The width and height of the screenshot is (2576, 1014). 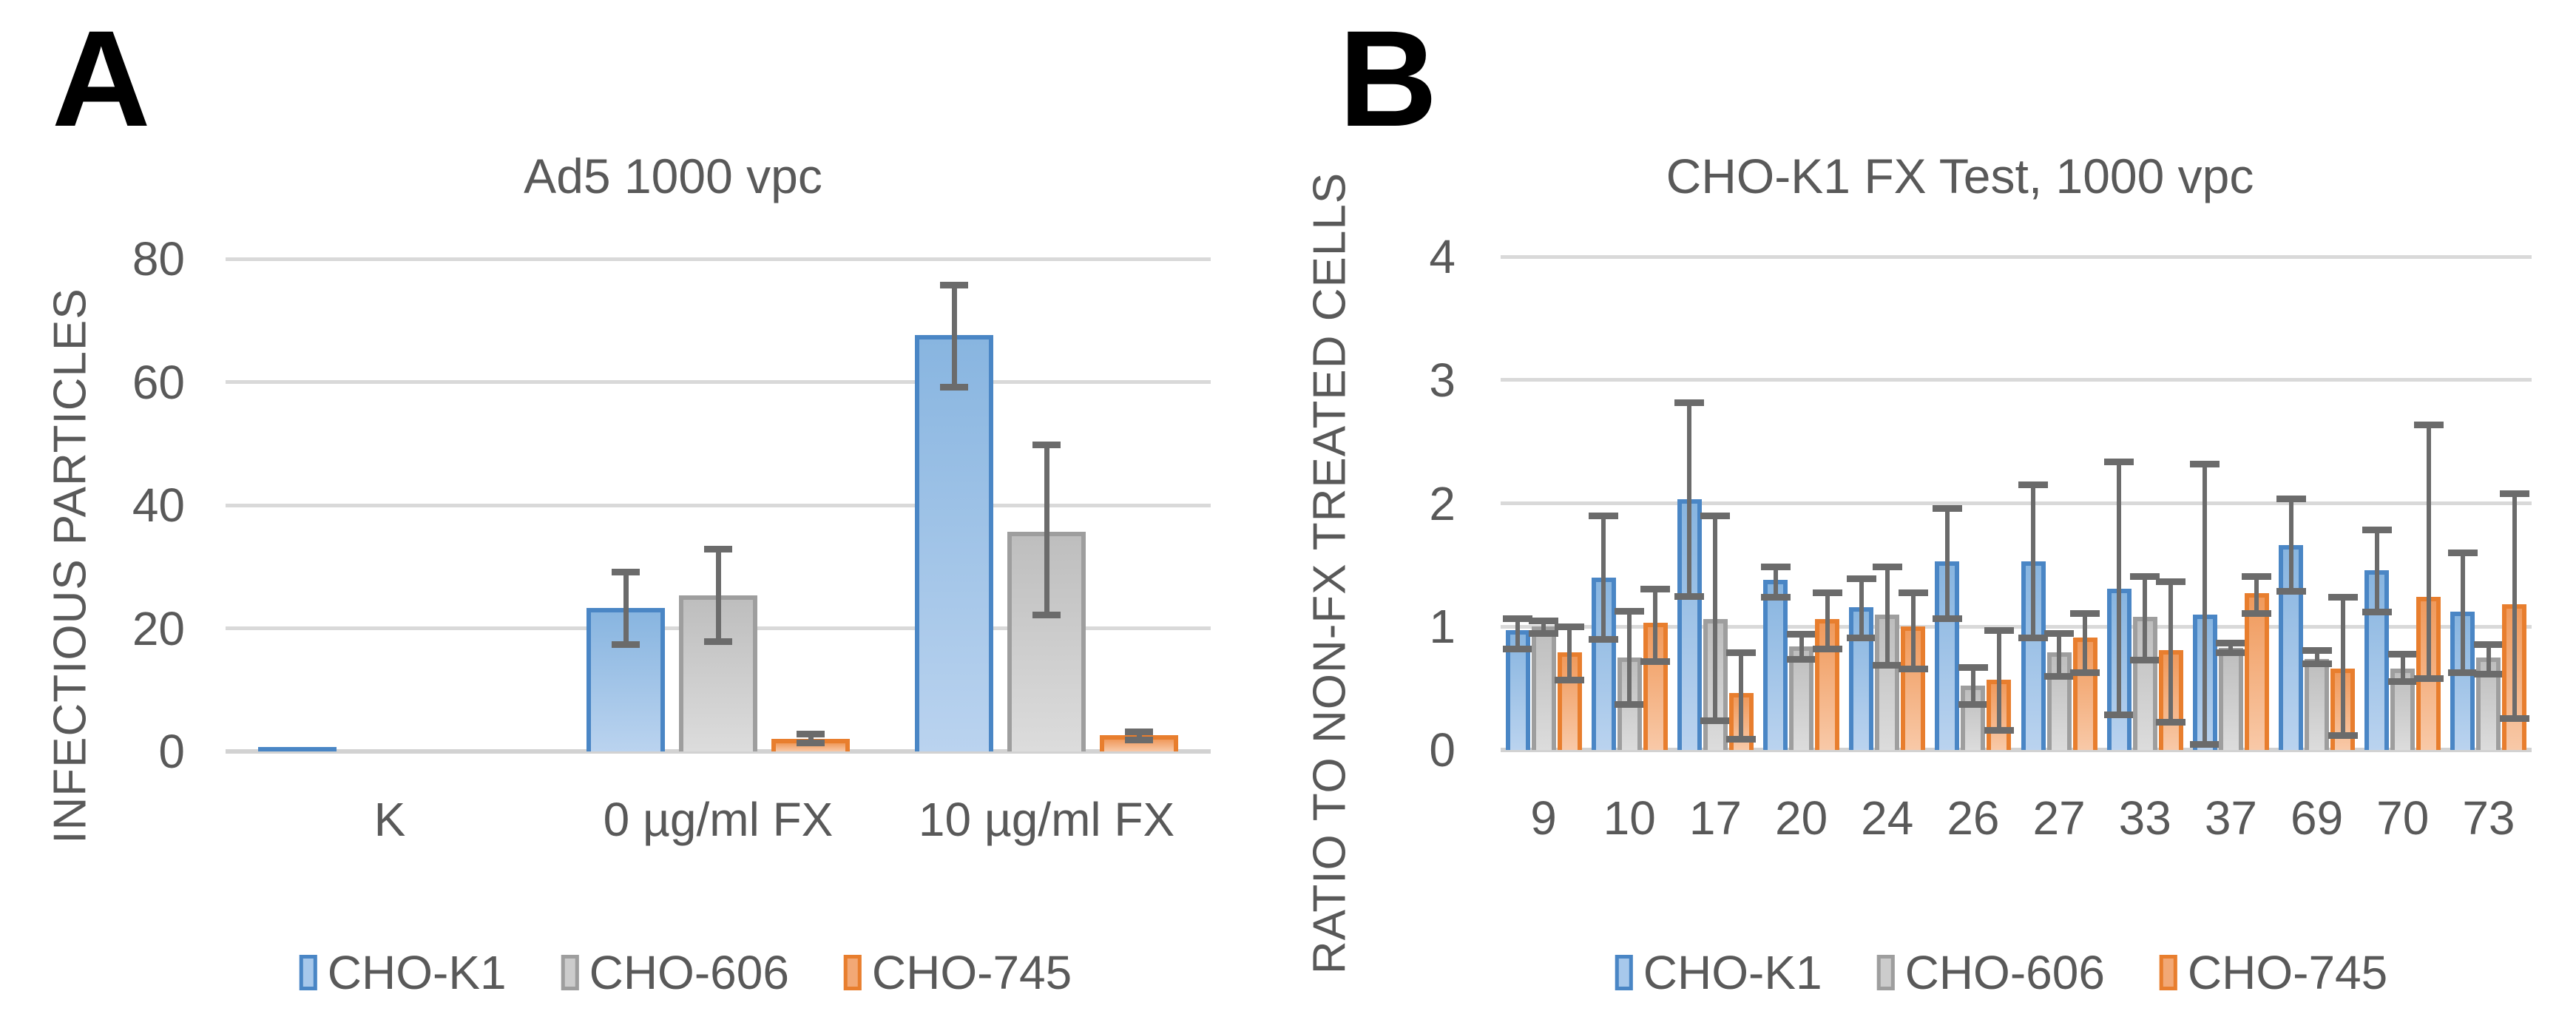 I want to click on panel-b-y-axis-title: RATIO TO NON-FX TREATED CELLS, so click(x=1330, y=573).